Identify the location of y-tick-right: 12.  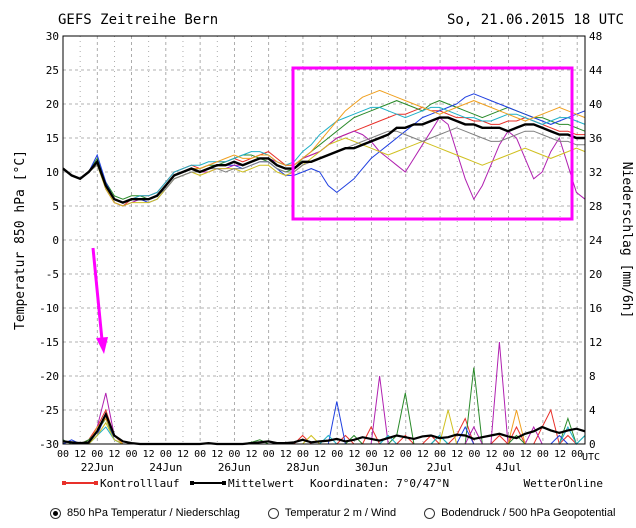
(595, 342).